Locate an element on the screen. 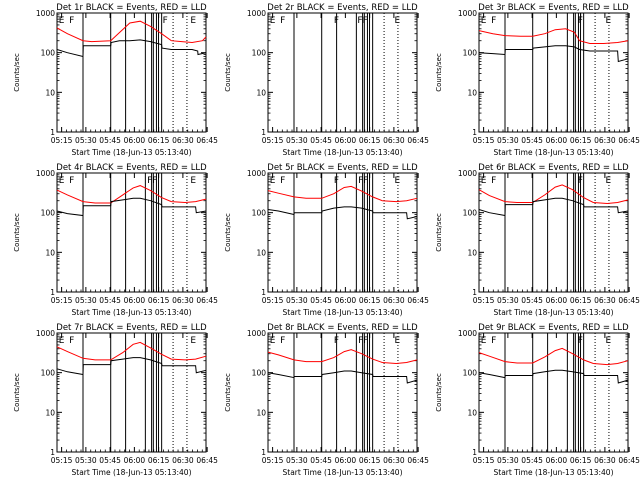 The image size is (640, 480). event-marker-label: FF is located at coordinates (363, 341).